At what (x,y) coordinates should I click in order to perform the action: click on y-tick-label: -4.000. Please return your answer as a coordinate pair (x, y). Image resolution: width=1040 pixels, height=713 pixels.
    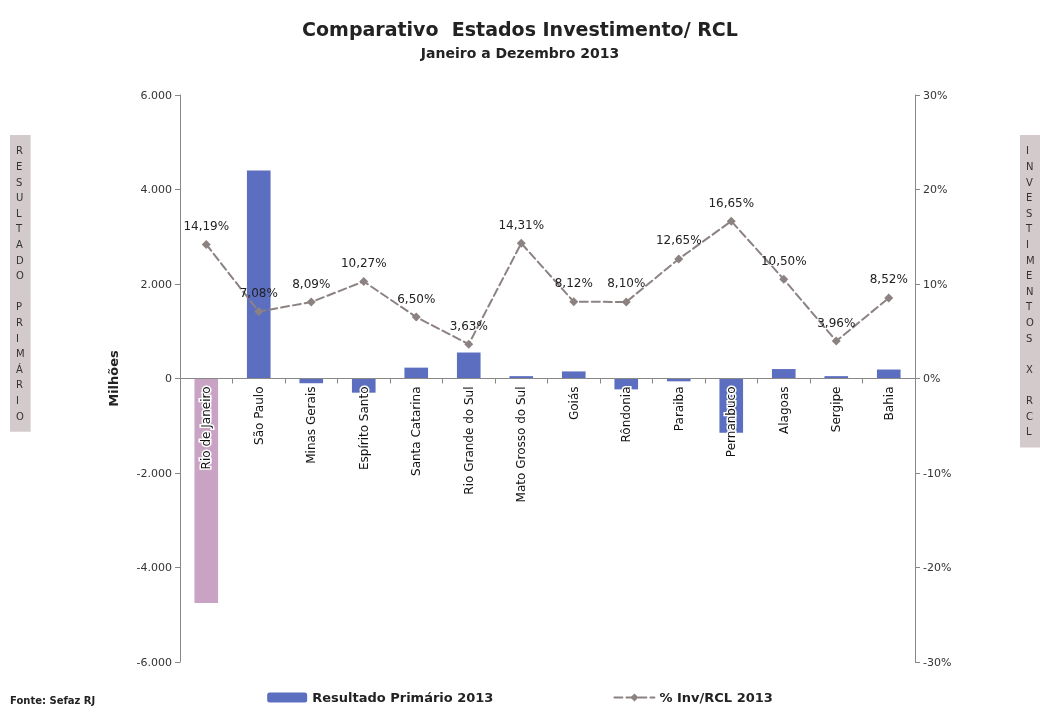
    Looking at the image, I should click on (154, 567).